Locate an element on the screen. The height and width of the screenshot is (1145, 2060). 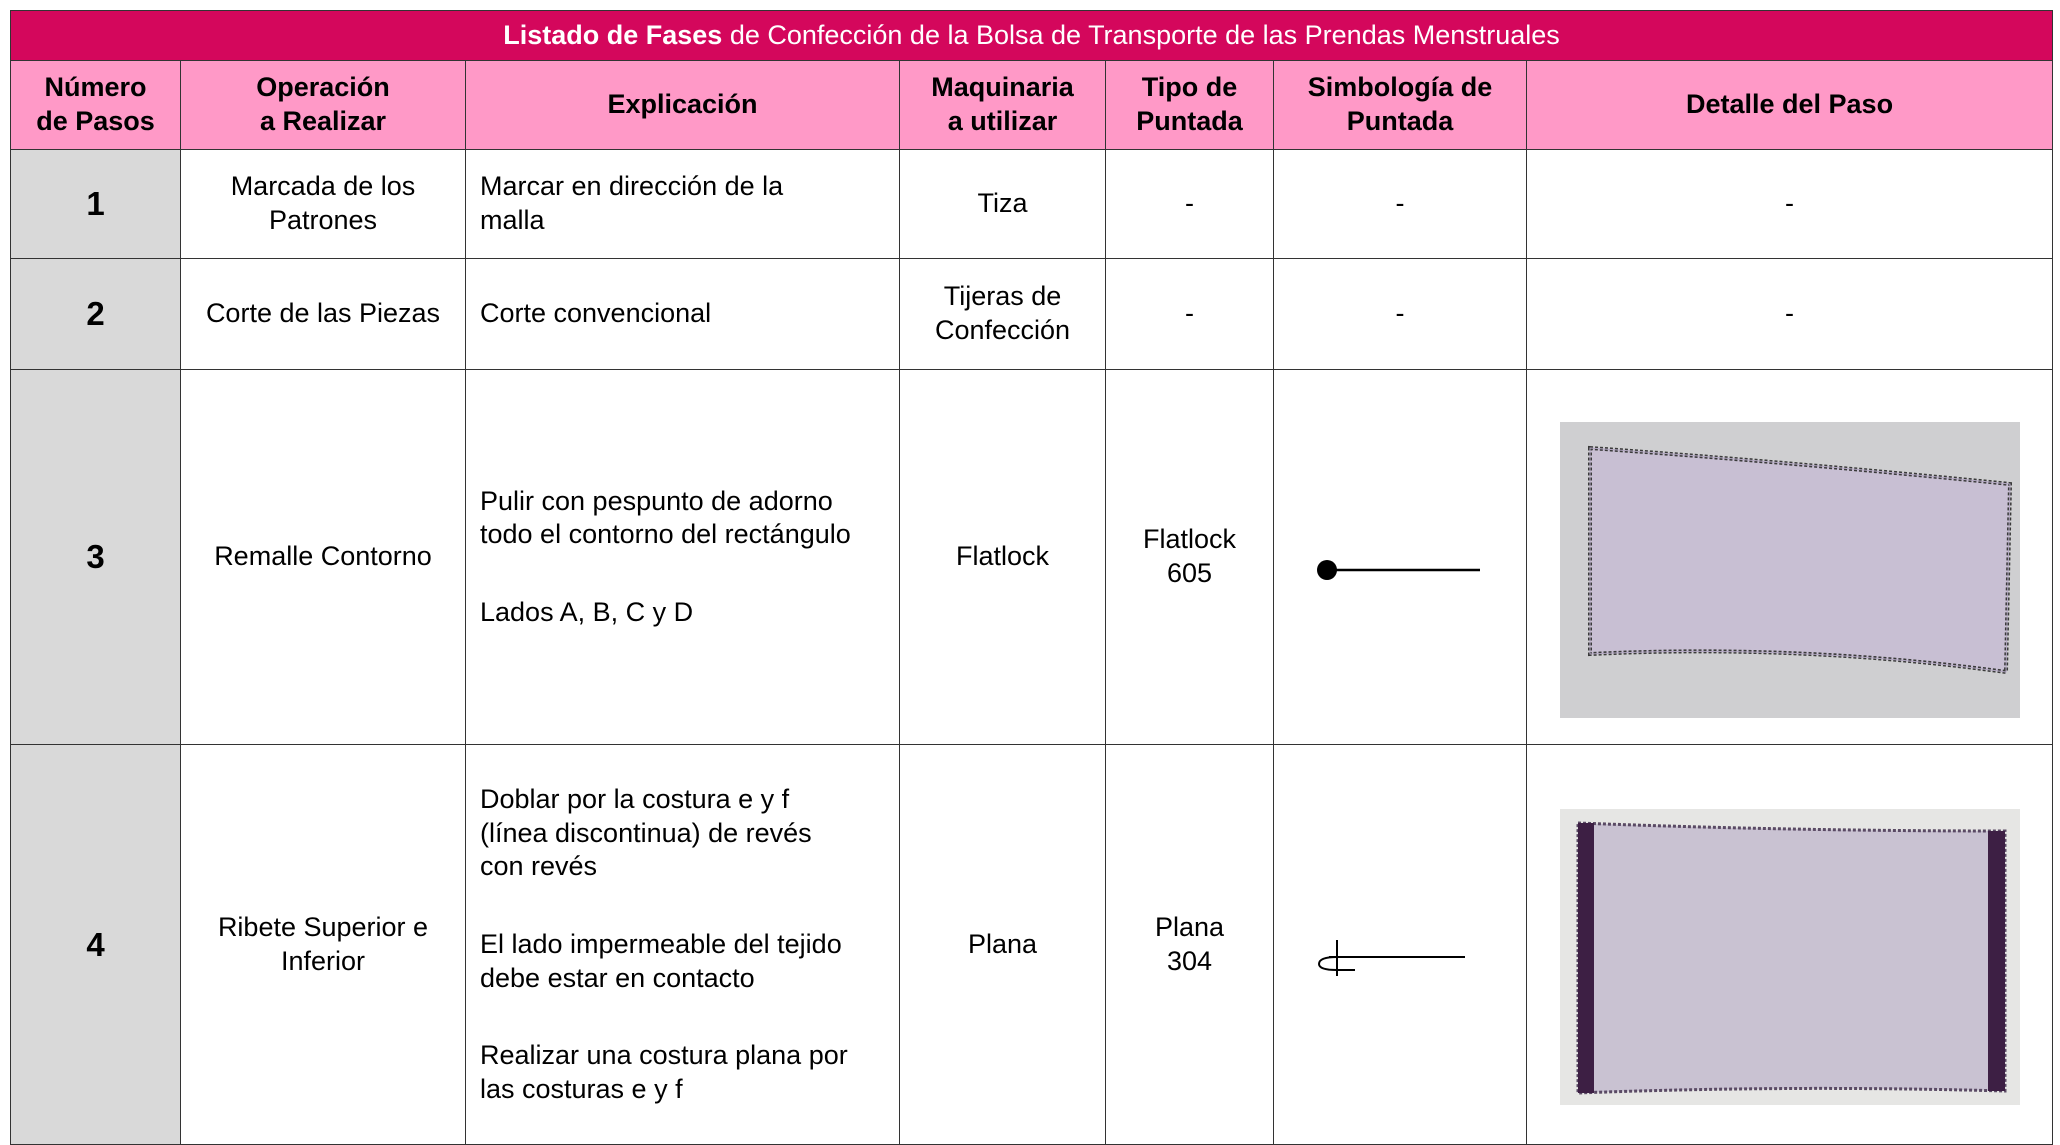
stitch-type: Plana 304 is located at coordinates (1189, 944).